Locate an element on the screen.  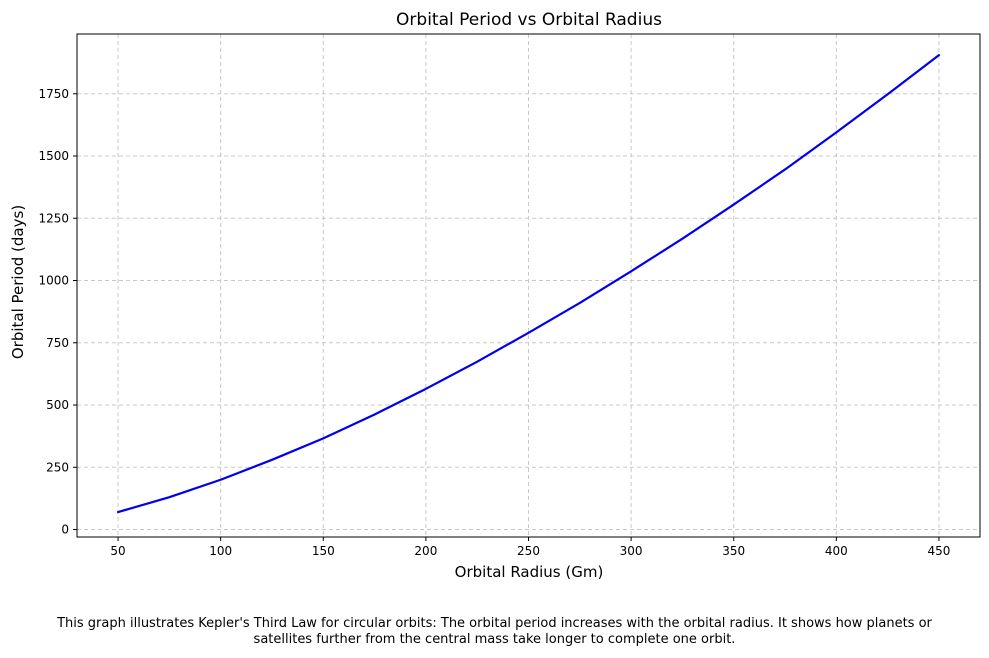
x-tick-label: 350 is located at coordinates (733, 551).